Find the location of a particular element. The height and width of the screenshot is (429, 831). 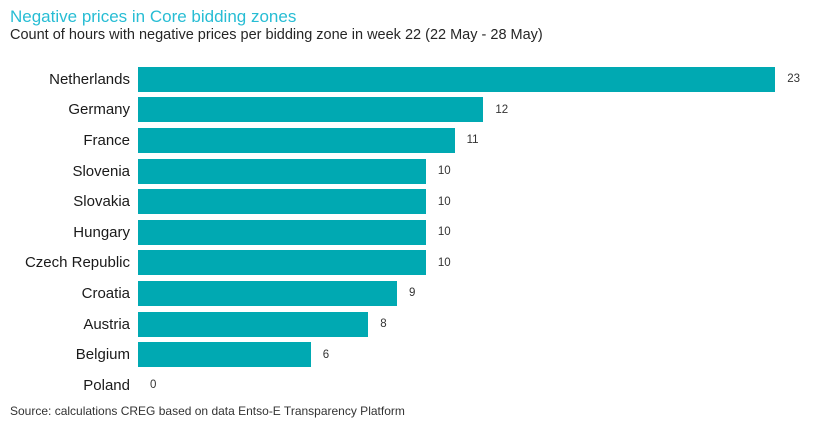

category-label-slovenia: Slovenia is located at coordinates (101, 171).